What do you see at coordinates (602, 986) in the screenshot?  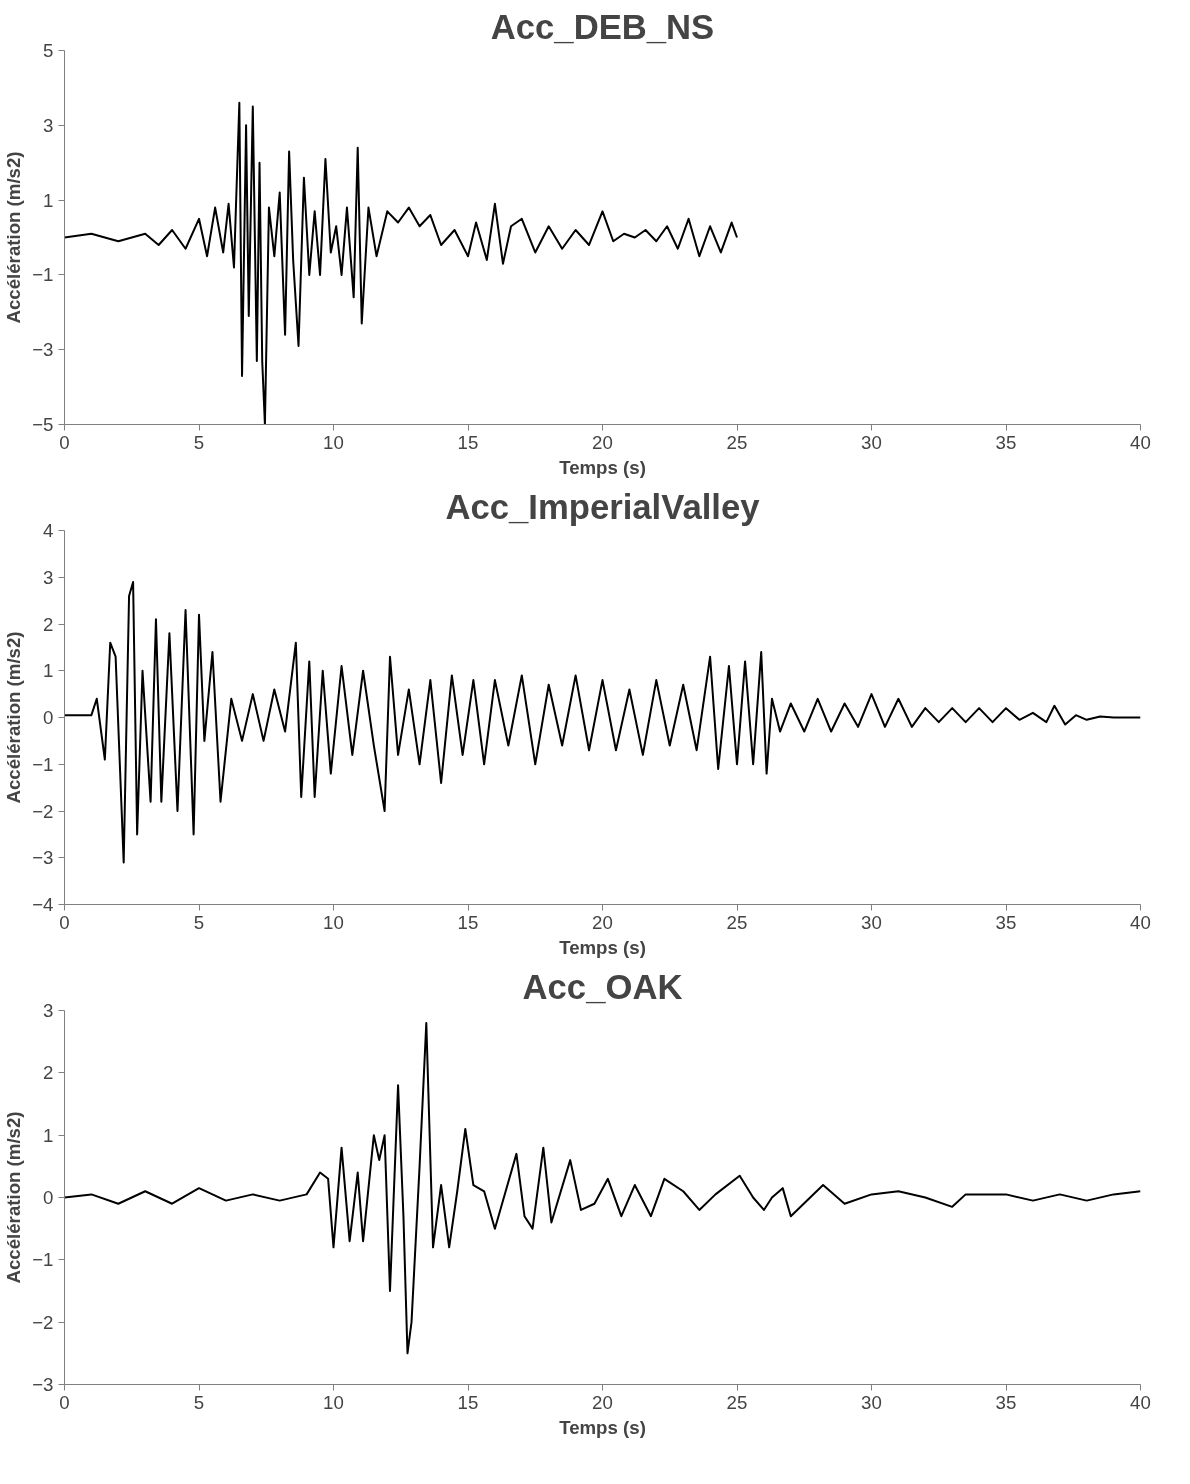 I see `chart-title: Acc_OAK` at bounding box center [602, 986].